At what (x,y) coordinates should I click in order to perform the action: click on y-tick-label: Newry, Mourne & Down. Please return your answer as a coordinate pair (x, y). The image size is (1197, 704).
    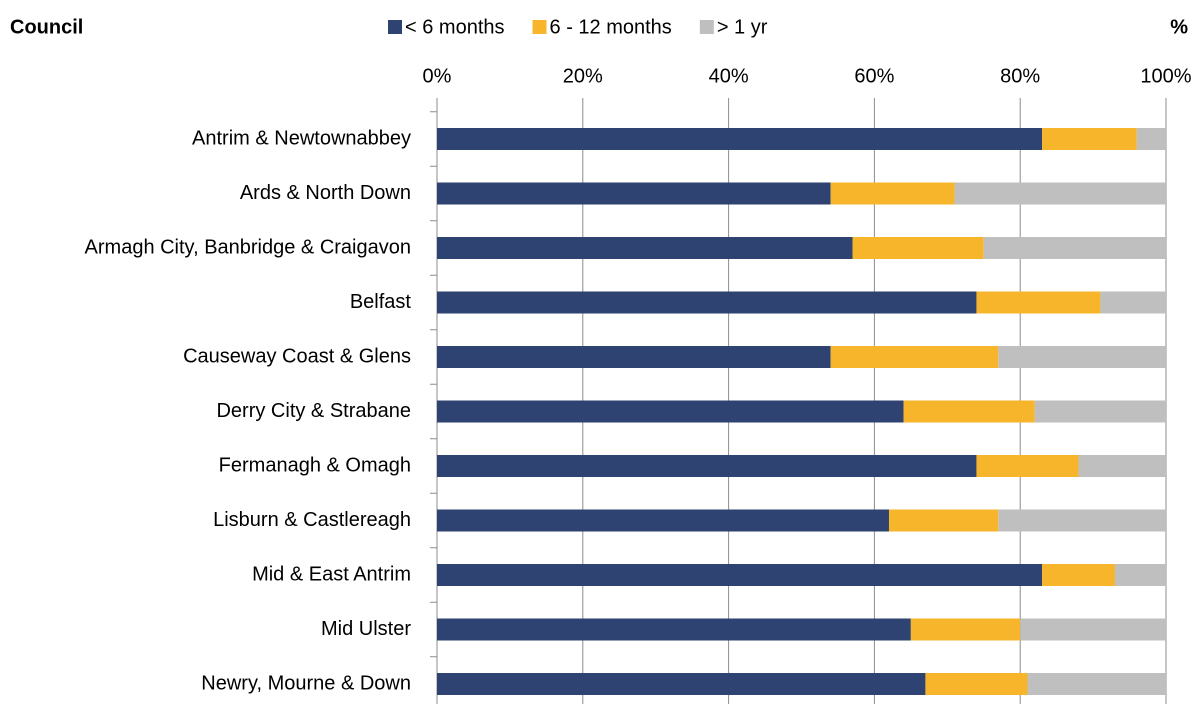
    Looking at the image, I should click on (306, 683).